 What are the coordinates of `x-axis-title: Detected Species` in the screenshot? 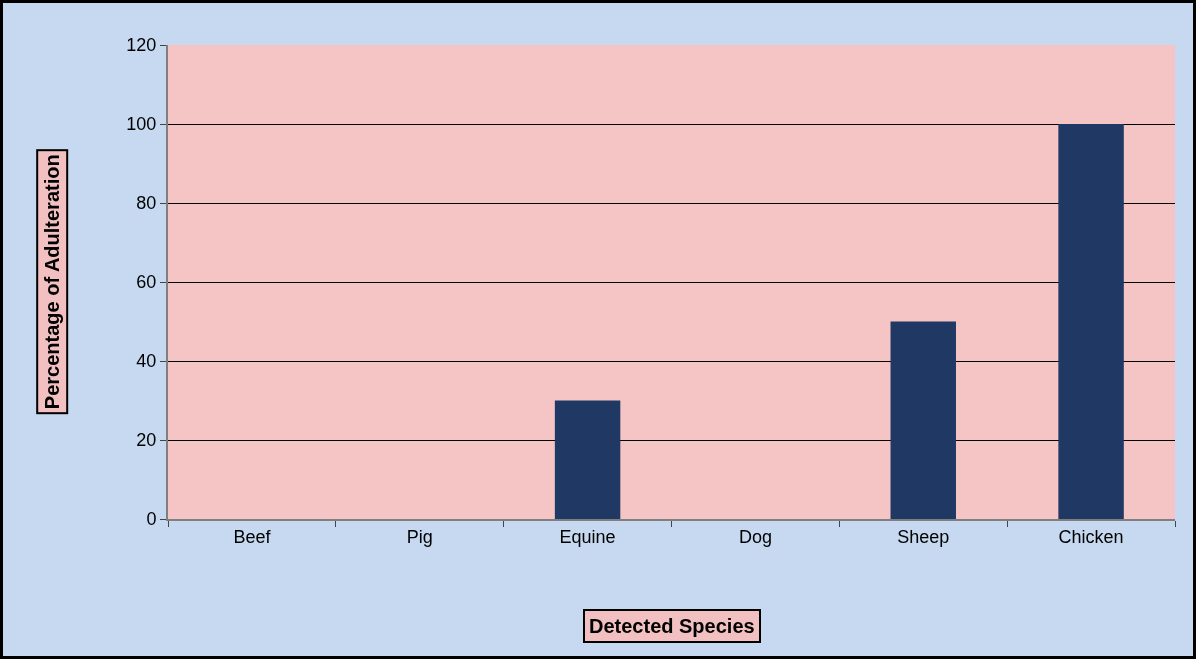 It's located at (672, 626).